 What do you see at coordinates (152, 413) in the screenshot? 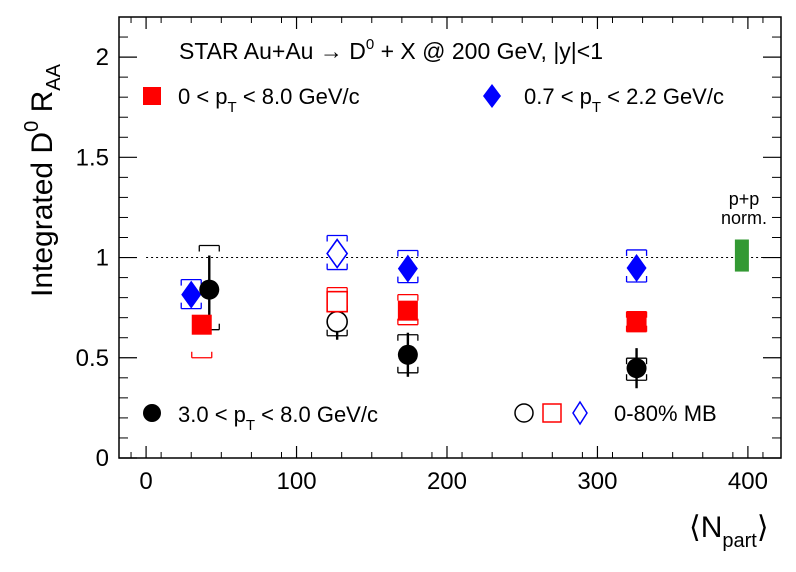
I see `legend-marker-black-circle` at bounding box center [152, 413].